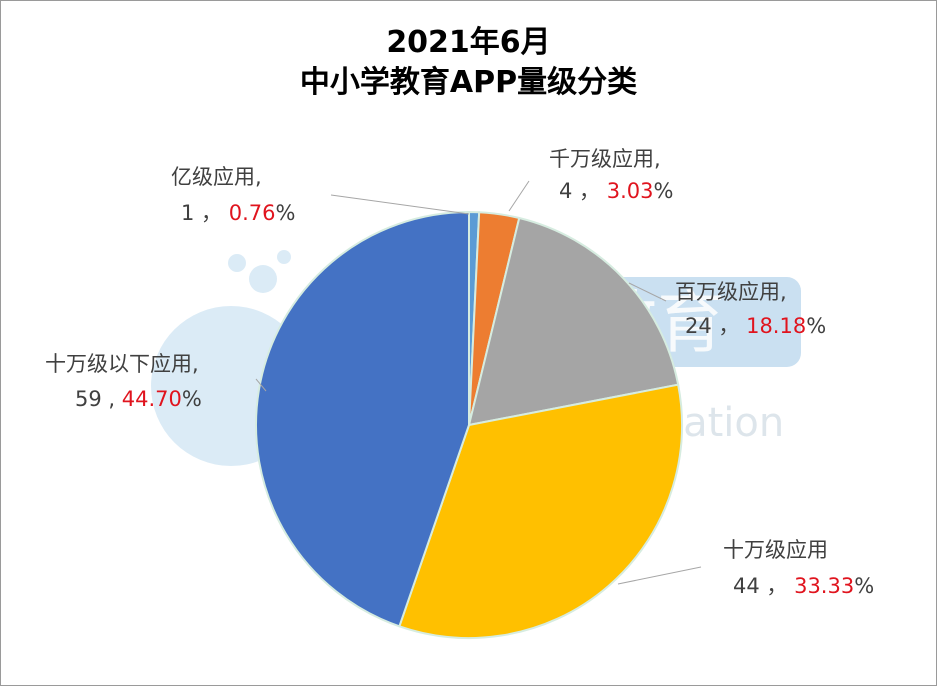 This screenshot has width=937, height=686. What do you see at coordinates (616, 191) in the screenshot?
I see `slice-label-value: 4 ， 3.03%` at bounding box center [616, 191].